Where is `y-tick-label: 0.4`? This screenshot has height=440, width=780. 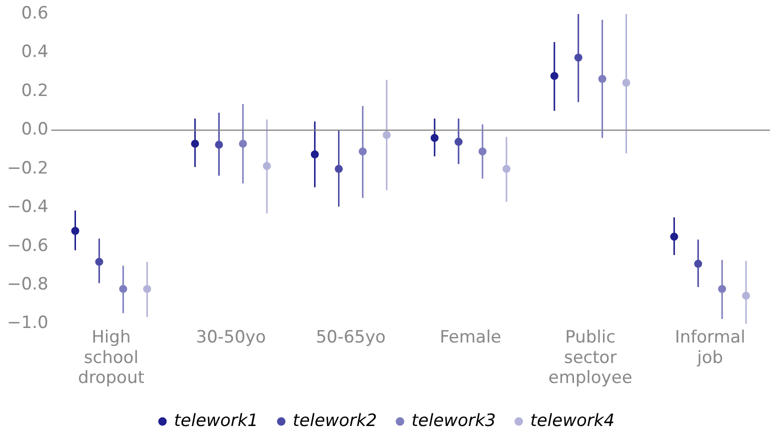 y-tick-label: 0.4 is located at coordinates (34, 52).